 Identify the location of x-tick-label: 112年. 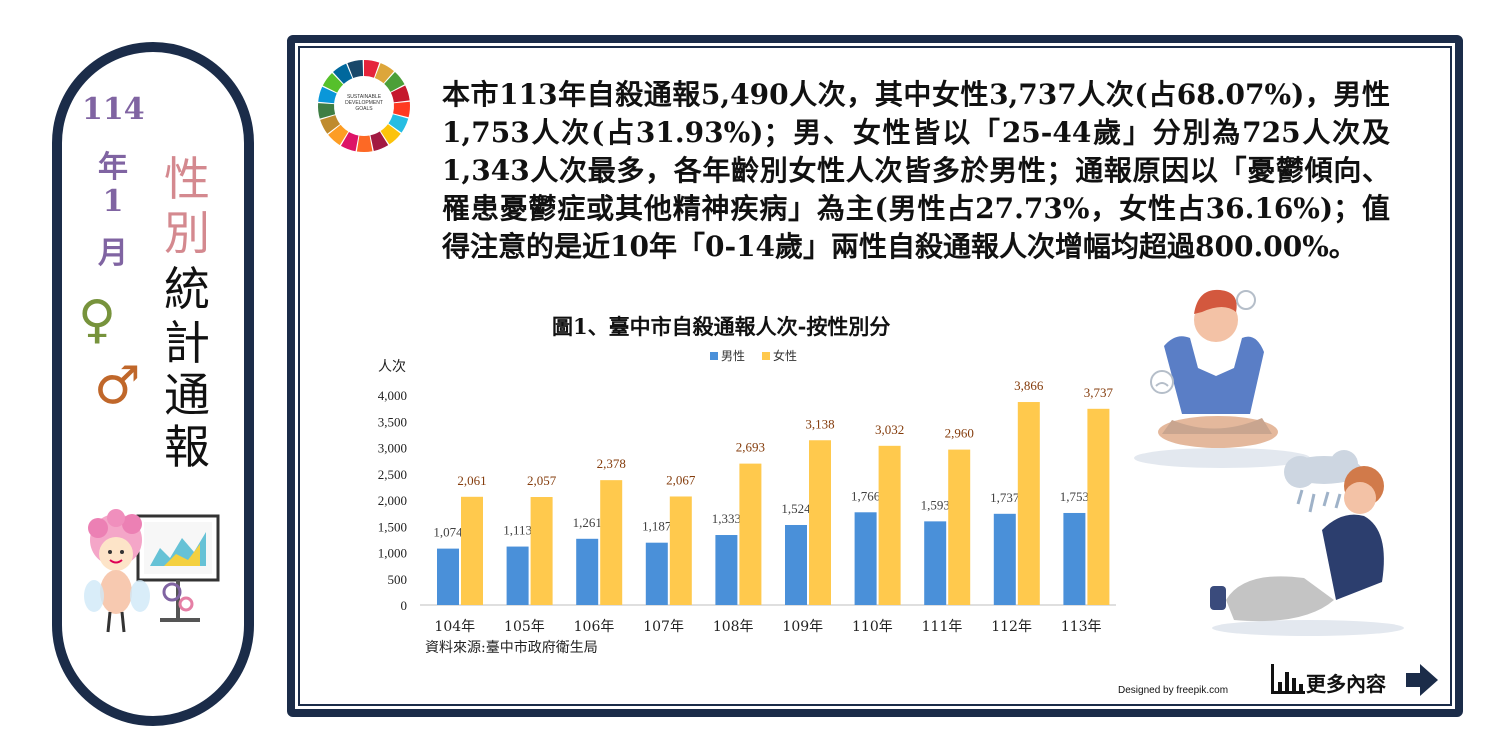
(1011, 627).